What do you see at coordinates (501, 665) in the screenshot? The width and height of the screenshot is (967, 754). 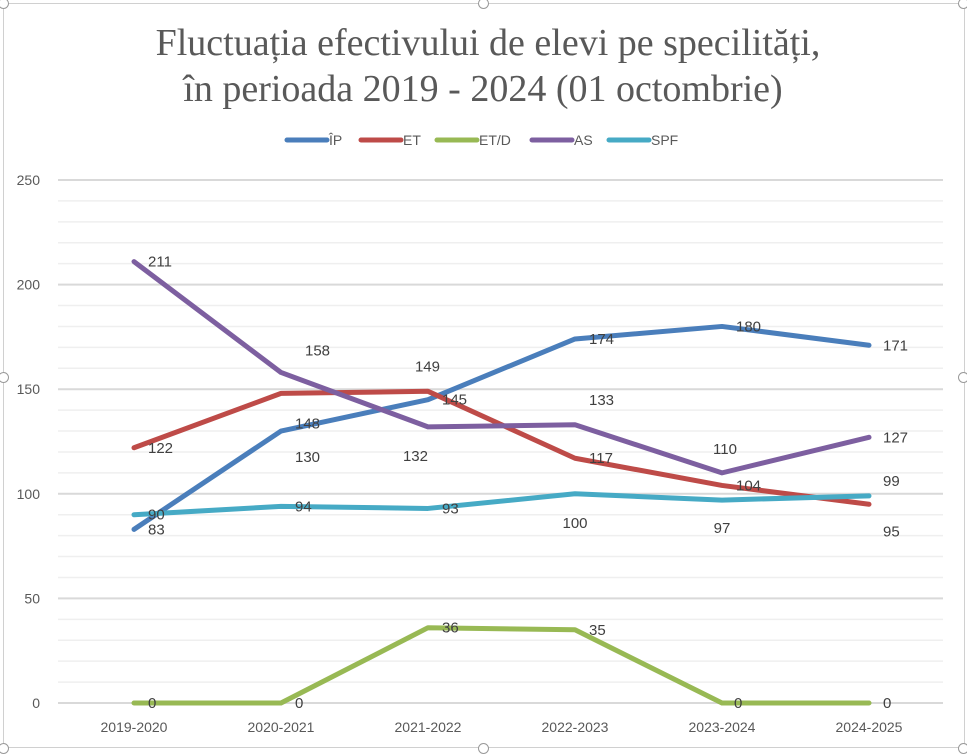 I see `series-line-etd` at bounding box center [501, 665].